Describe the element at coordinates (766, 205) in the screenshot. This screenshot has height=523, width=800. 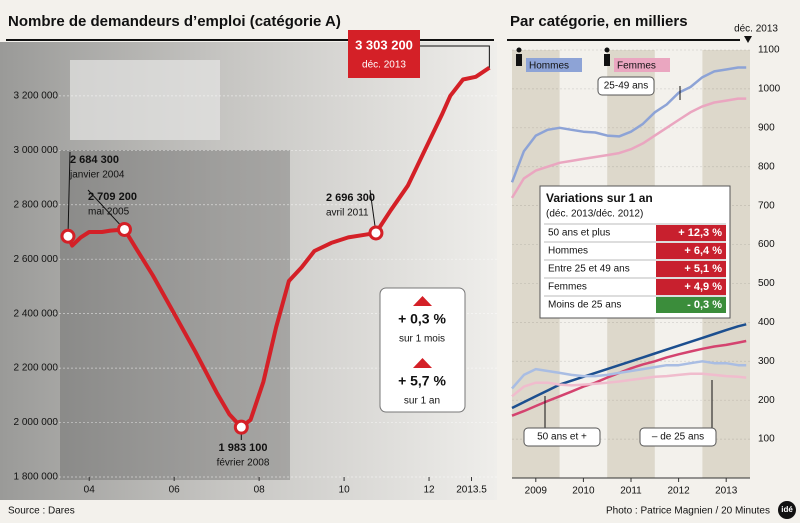
I see `y-tick-label: 700` at that location.